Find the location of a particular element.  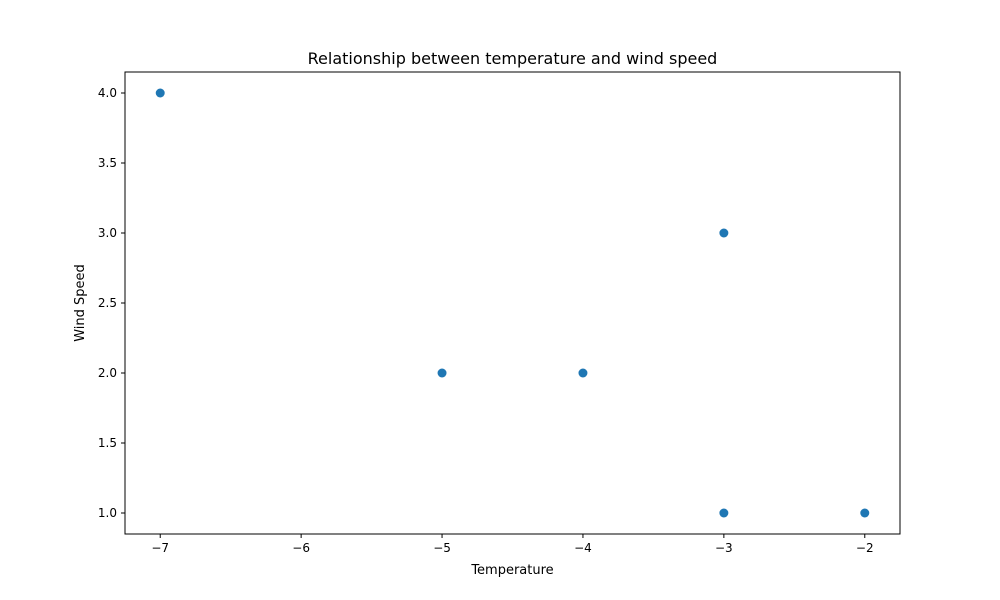

y-axis-ticks: 1.0 1.5 2.0 2.5 3.0 3.5 4.0 is located at coordinates (111, 303).